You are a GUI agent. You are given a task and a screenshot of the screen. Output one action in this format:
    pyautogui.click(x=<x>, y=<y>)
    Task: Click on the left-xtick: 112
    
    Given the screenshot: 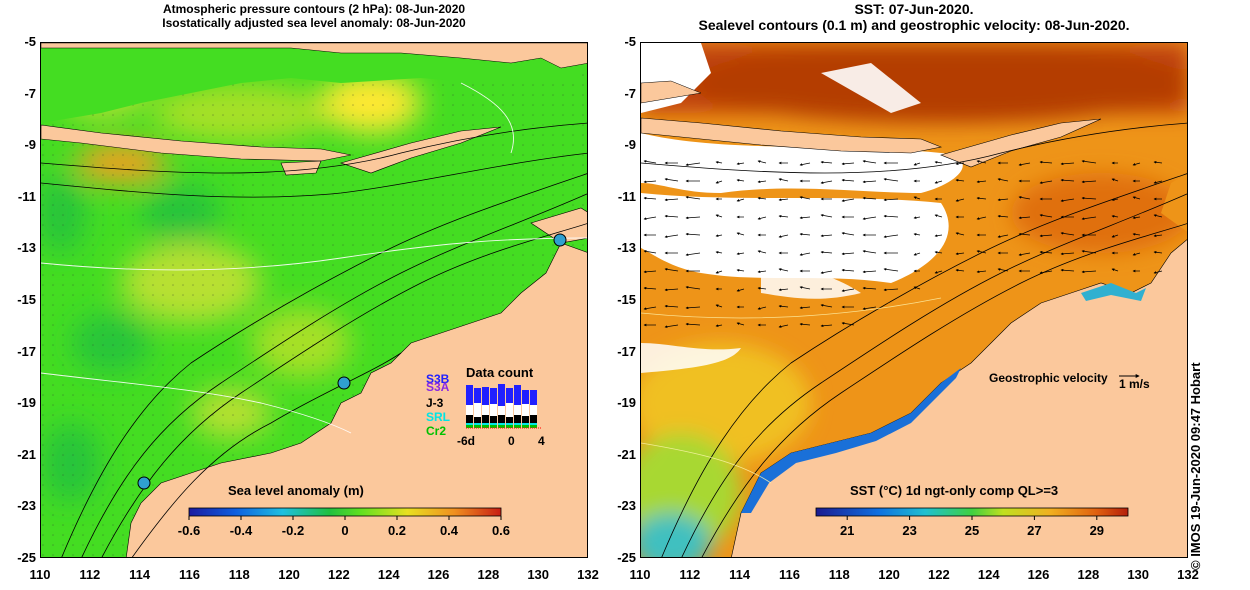 What is the action you would take?
    pyautogui.click(x=90, y=574)
    